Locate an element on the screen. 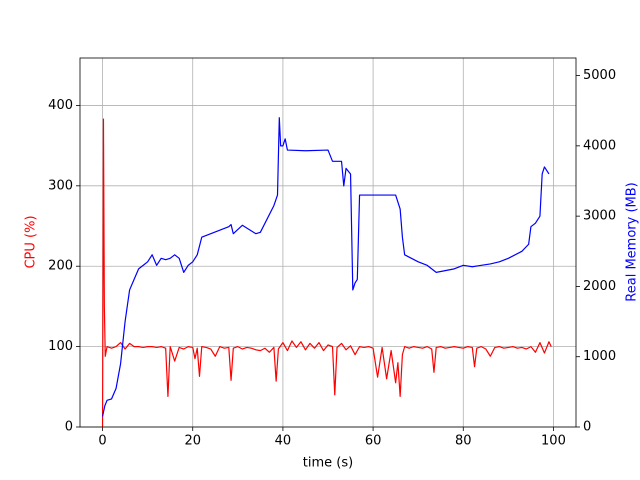  y2-tick-label: 4000 is located at coordinates (599, 145).